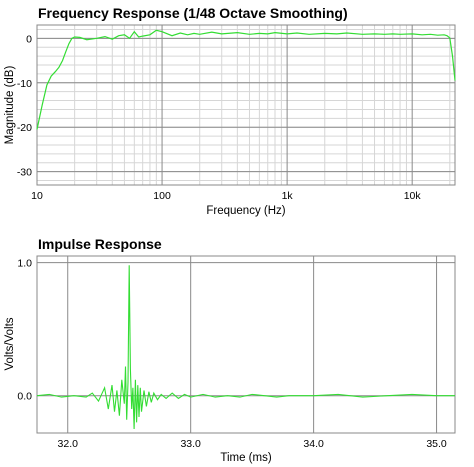 This screenshot has width=474, height=467. What do you see at coordinates (24, 397) in the screenshot?
I see `y-tick-label: 0.0` at bounding box center [24, 397].